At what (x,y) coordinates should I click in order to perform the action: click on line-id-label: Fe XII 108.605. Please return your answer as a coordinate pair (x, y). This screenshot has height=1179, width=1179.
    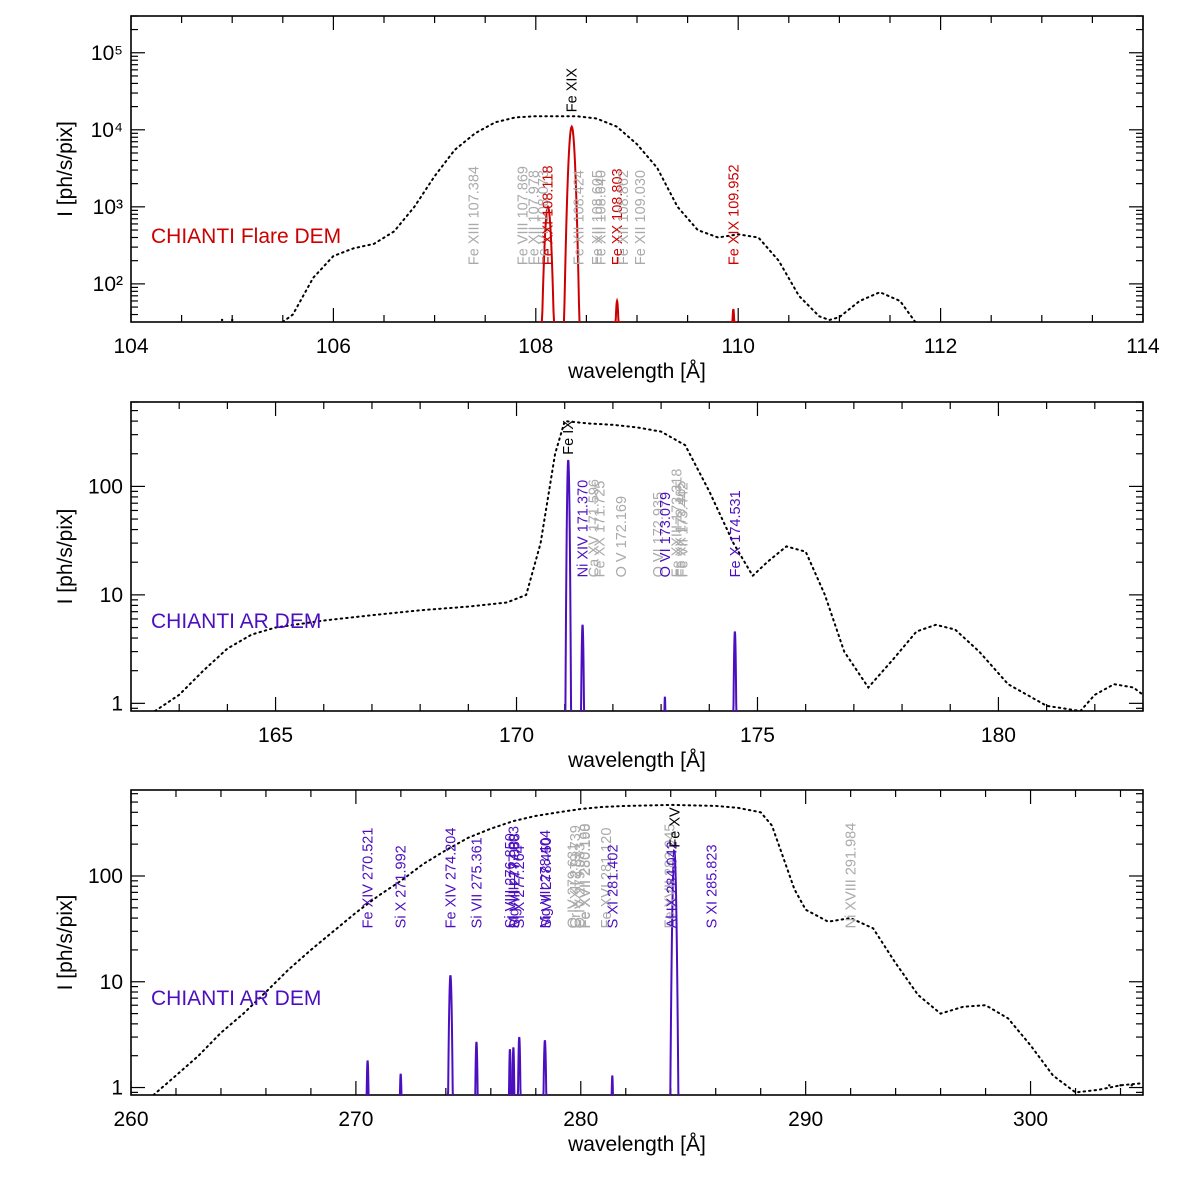
    Looking at the image, I should click on (598, 217).